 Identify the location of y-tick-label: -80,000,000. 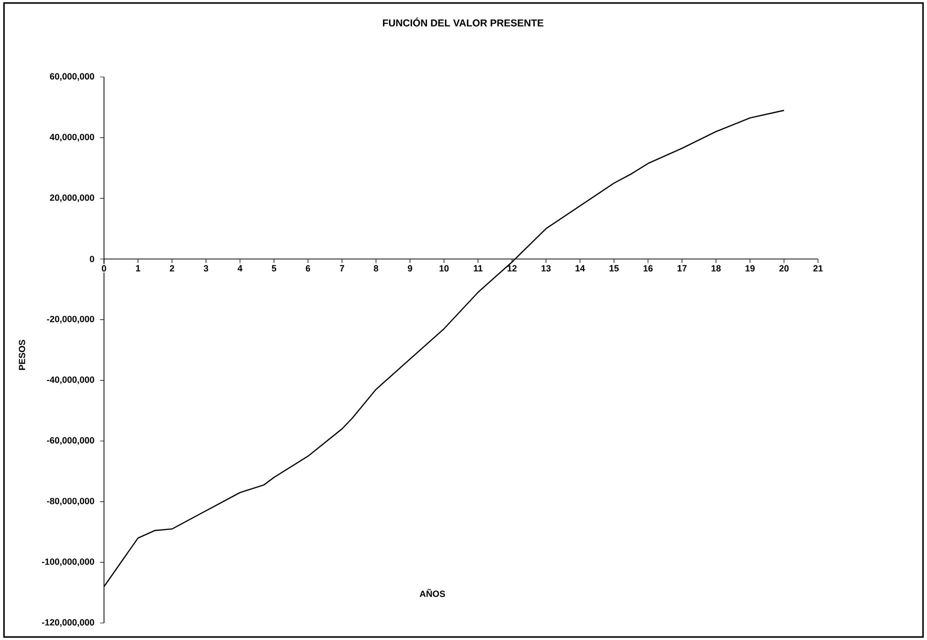
(70, 502).